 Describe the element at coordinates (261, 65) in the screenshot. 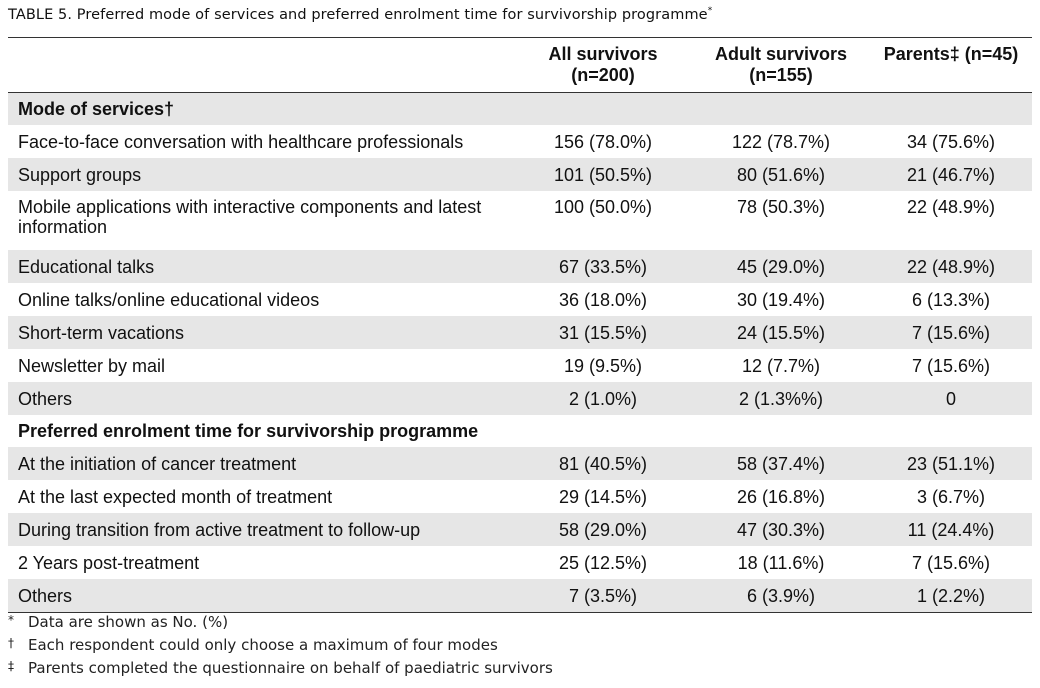

I see `header-label-column` at that location.